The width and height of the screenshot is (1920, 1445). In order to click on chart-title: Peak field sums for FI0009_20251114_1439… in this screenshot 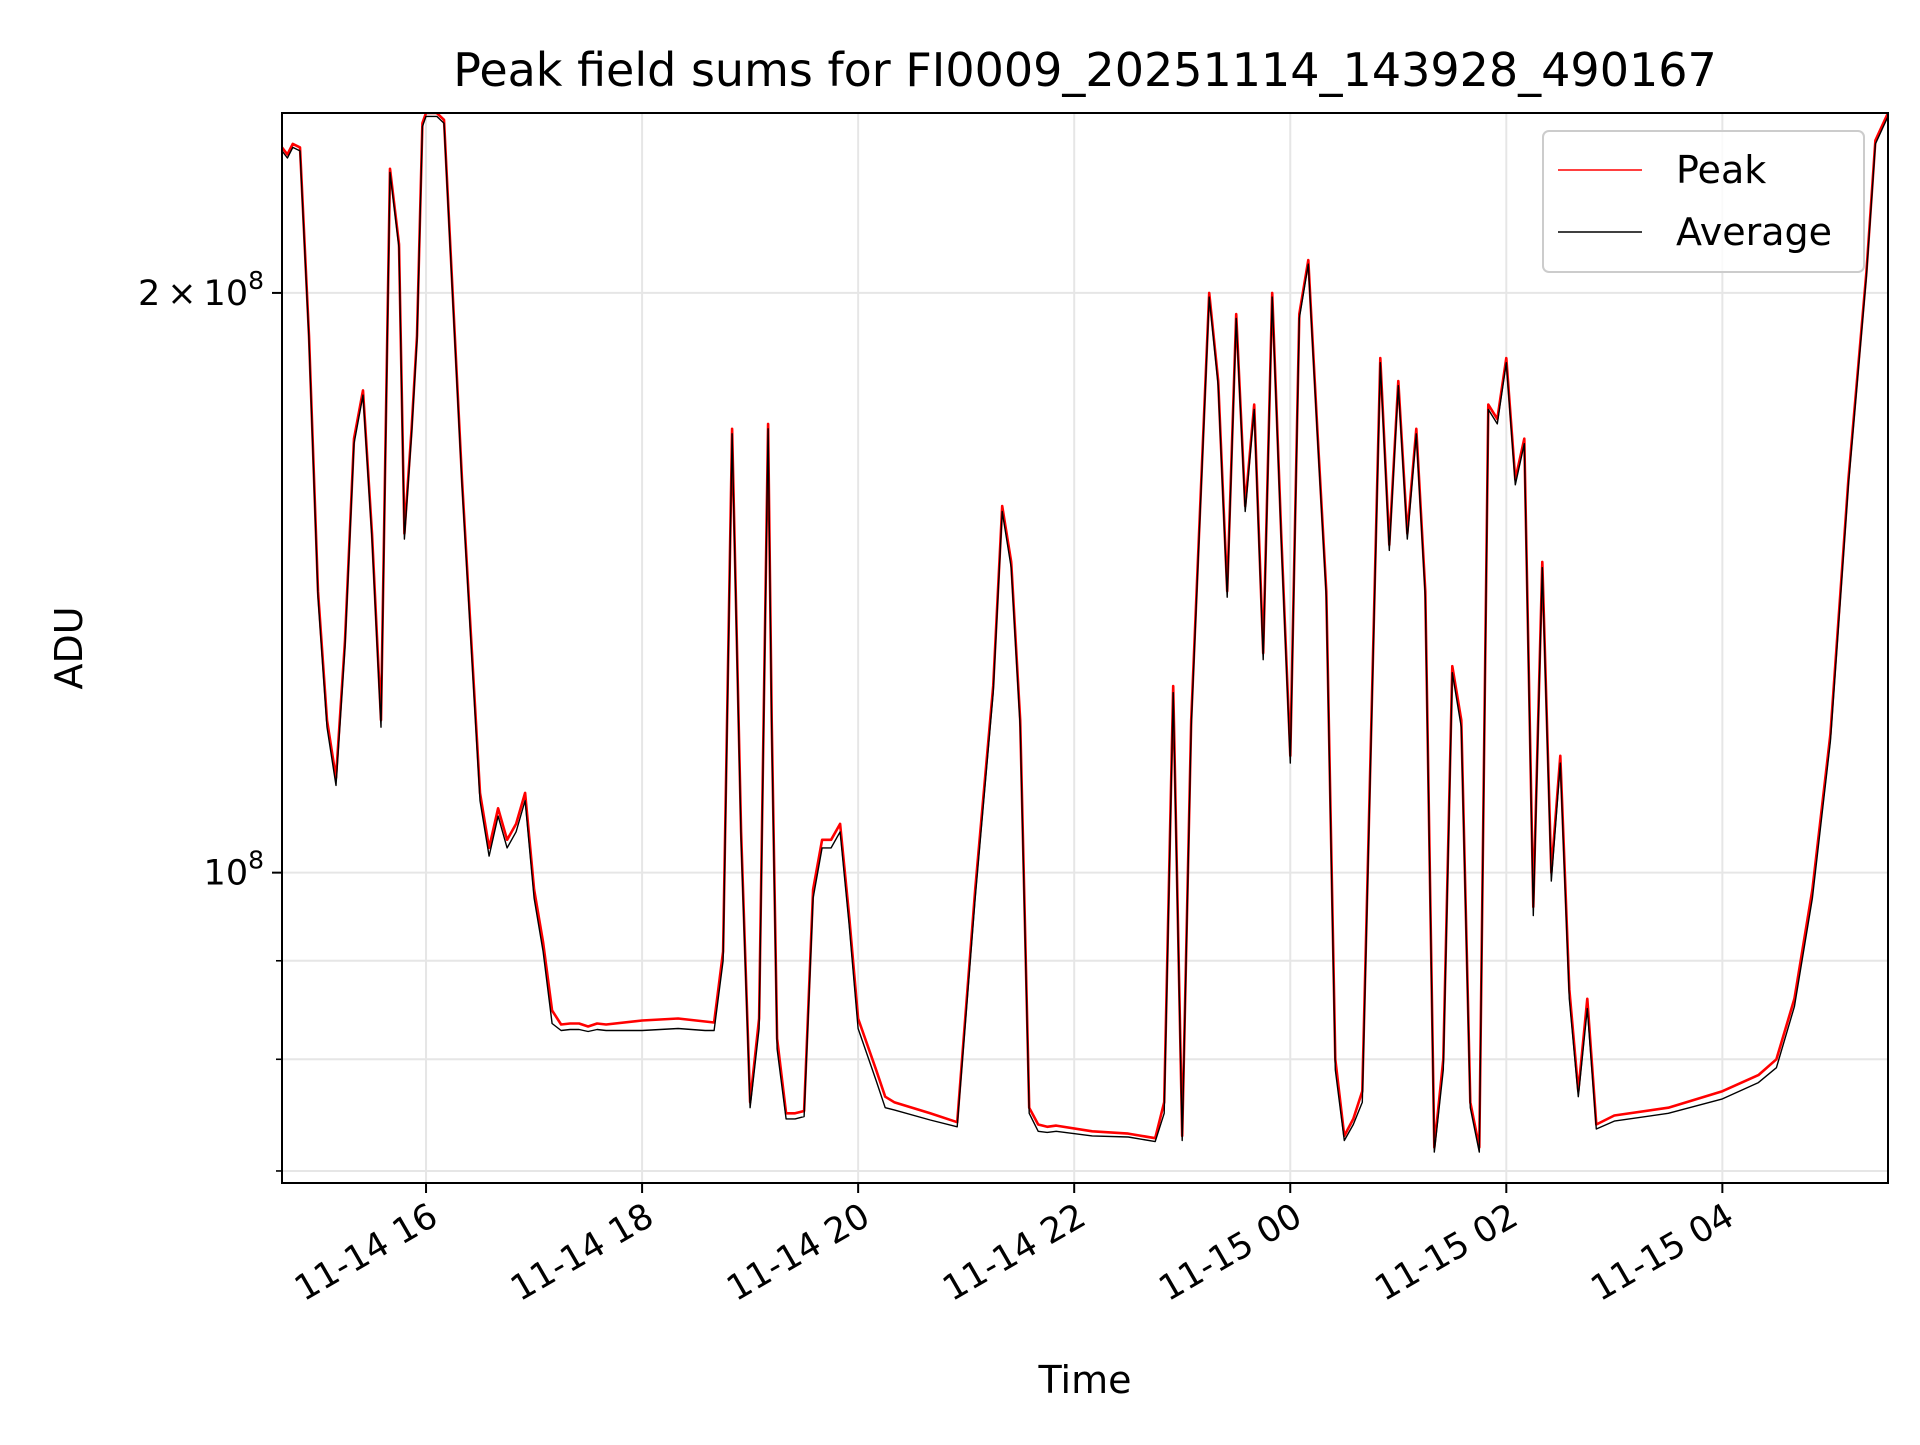, I will do `click(1085, 70)`.